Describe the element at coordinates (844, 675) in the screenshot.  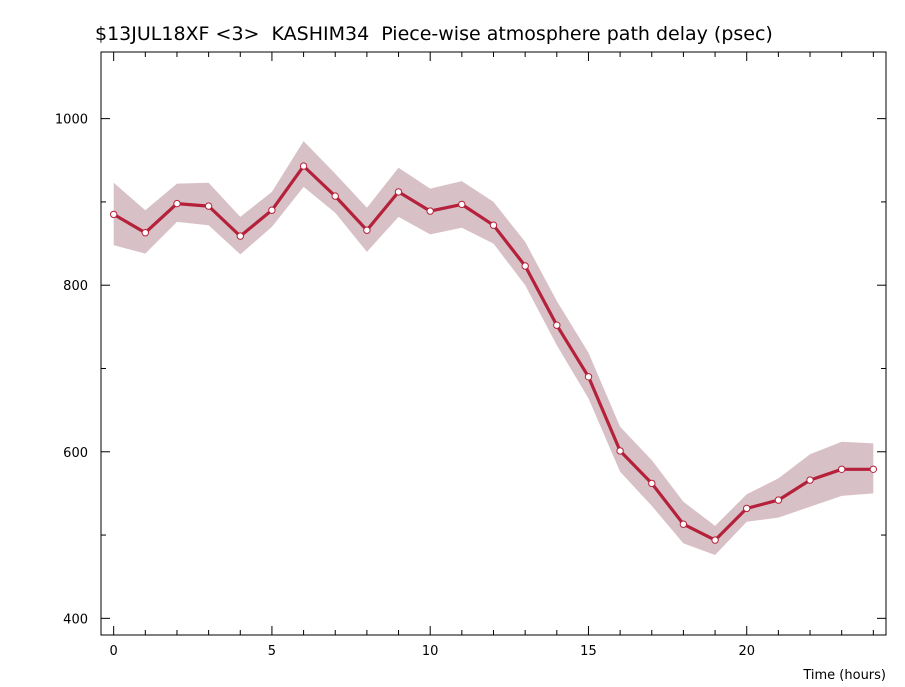
I see `x-axis-label: Time (hours)` at that location.